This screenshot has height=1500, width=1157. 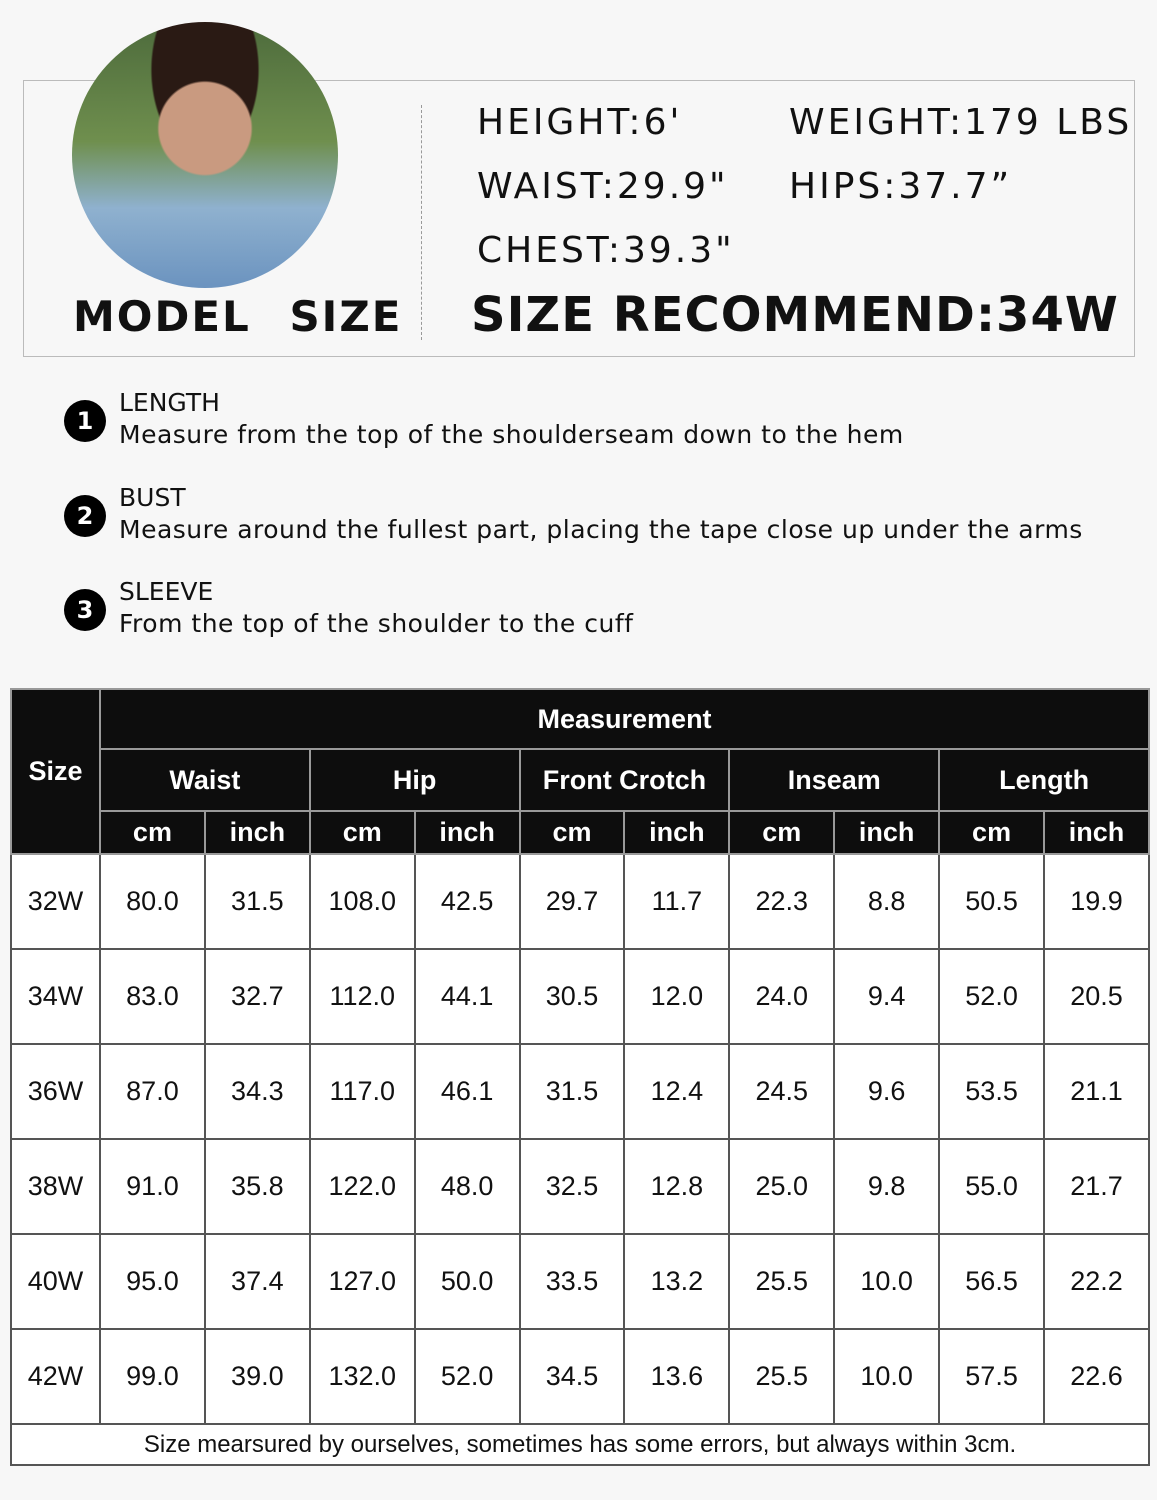 I want to click on model-weight: WEIGHT:179 LBS, so click(x=961, y=122).